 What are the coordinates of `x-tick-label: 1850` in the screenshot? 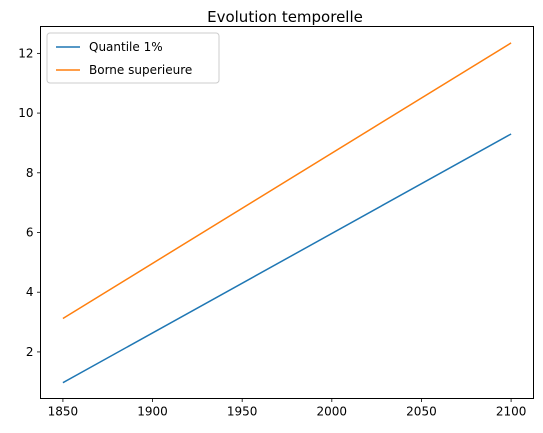 It's located at (63, 412).